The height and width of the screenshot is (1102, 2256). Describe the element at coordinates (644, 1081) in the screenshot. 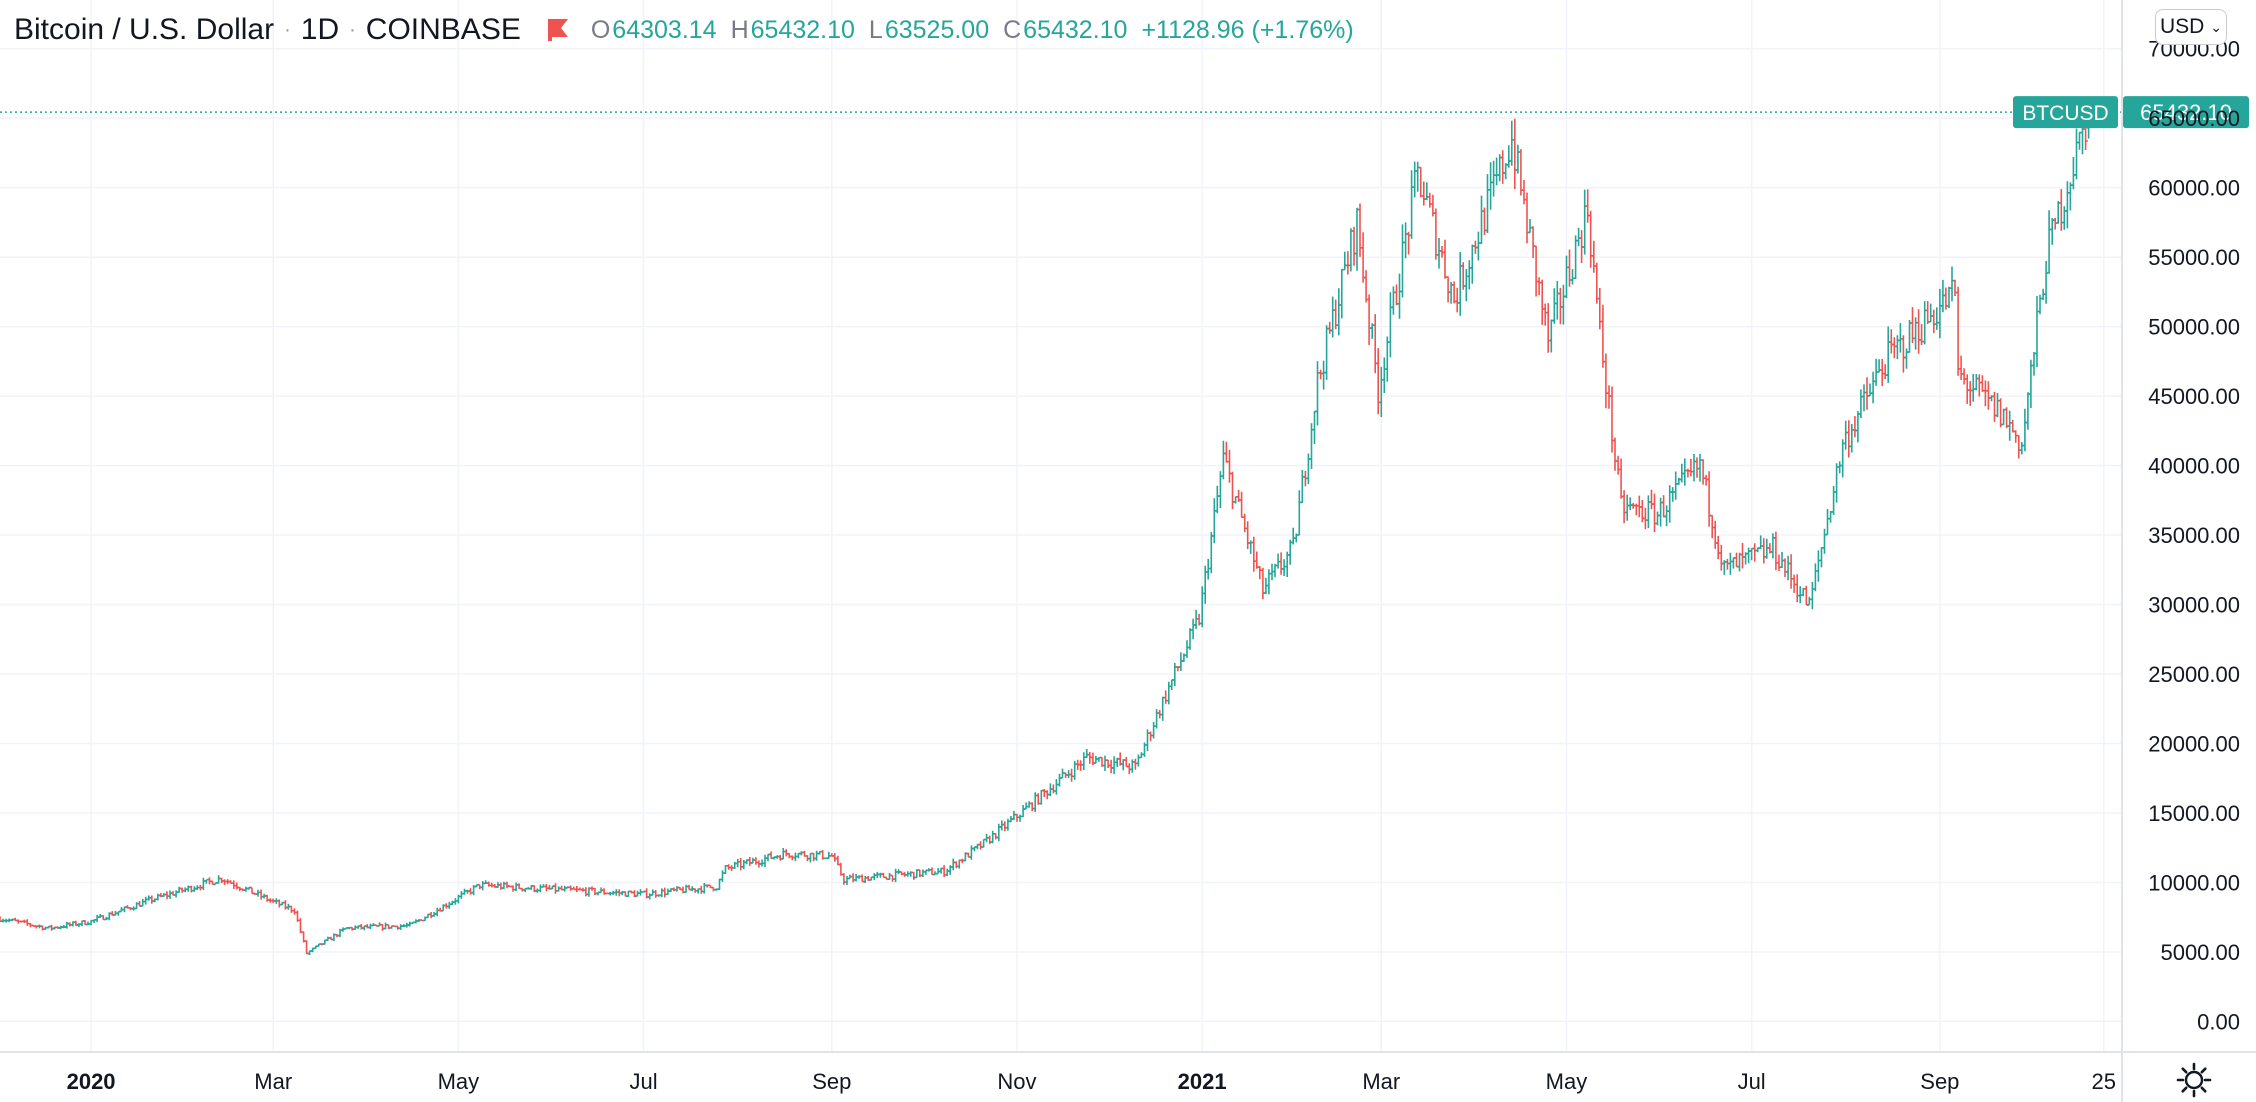

I see `x-tick-label: Jul` at that location.